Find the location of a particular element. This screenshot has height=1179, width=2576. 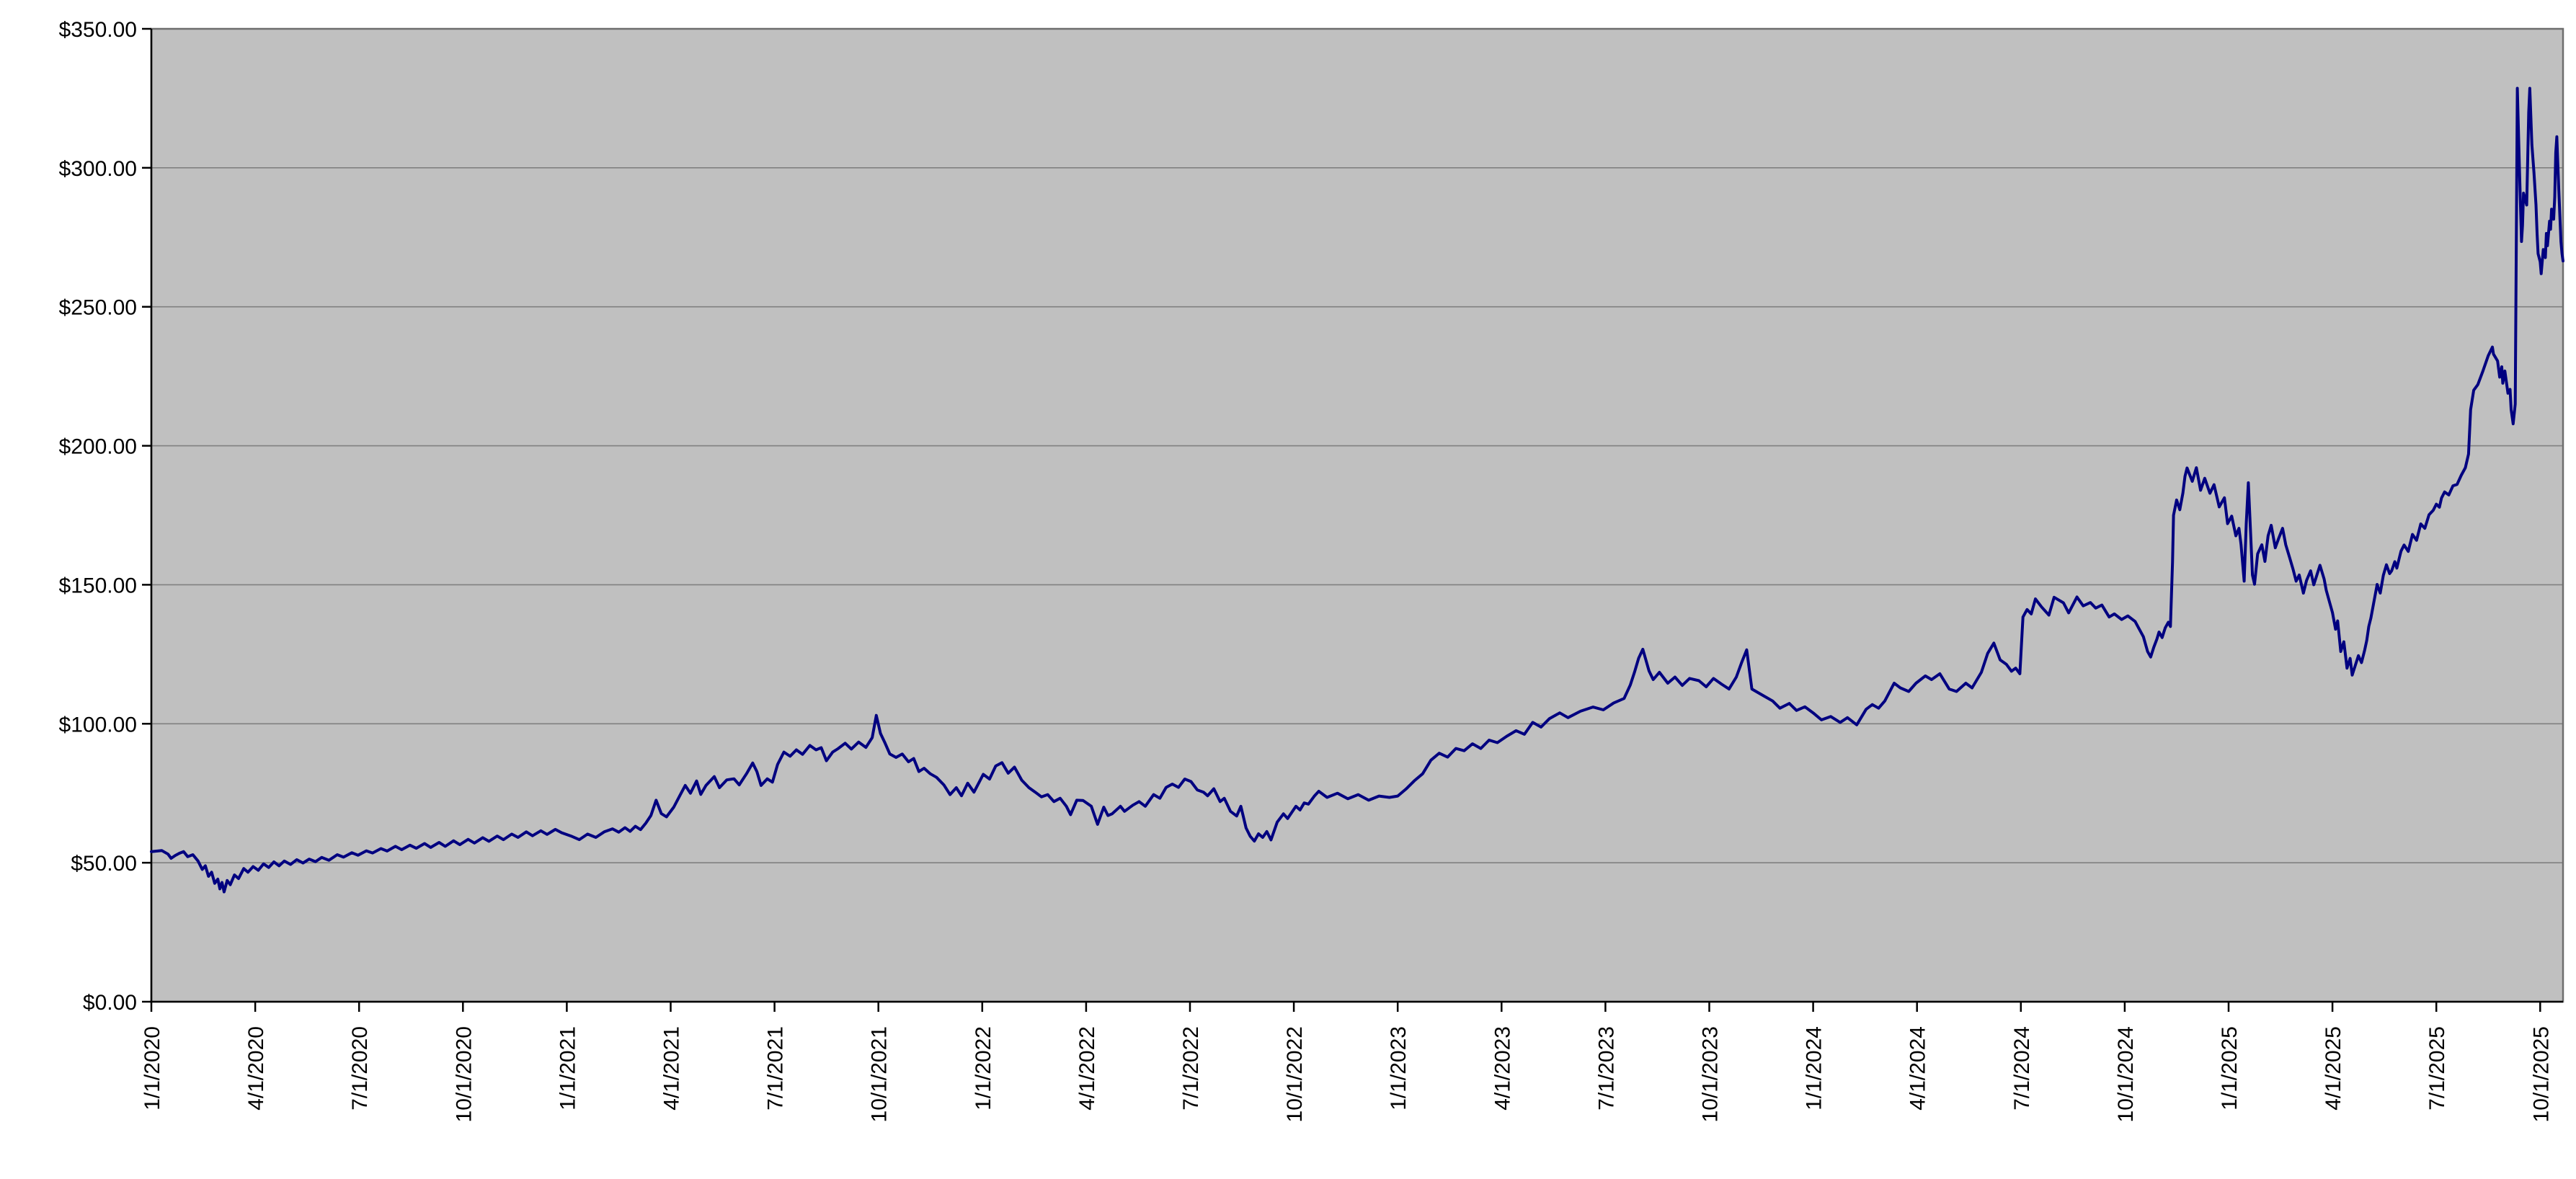

x-axis-label: 4/1/2020 is located at coordinates (256, 1068).